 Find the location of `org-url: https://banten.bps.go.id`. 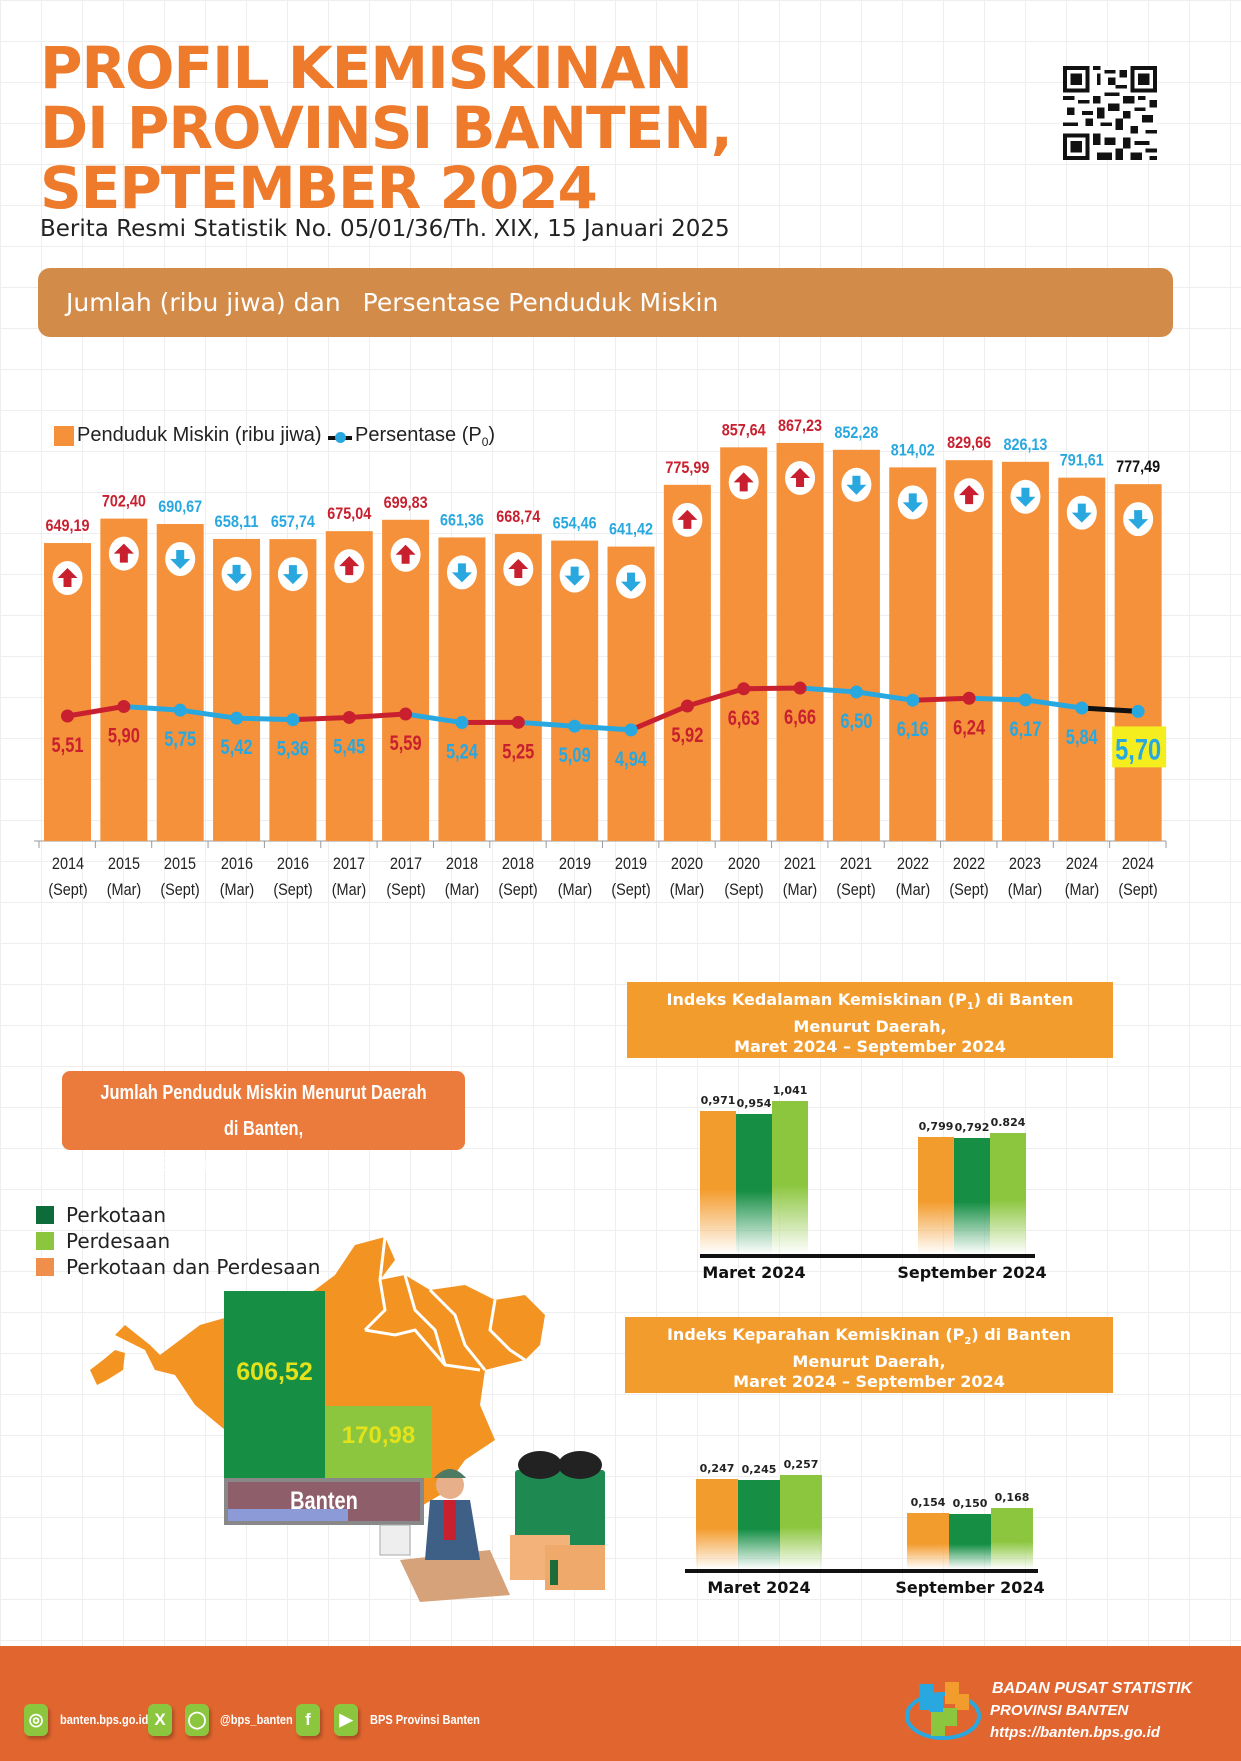

org-url: https://banten.bps.go.id is located at coordinates (1075, 1732).